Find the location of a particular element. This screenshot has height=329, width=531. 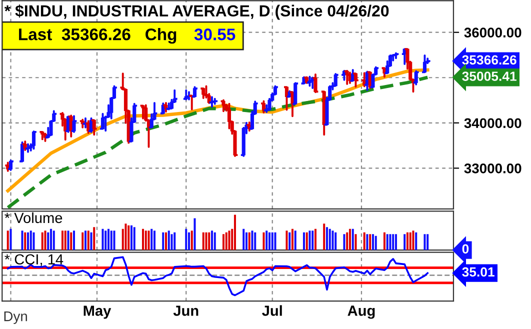

y-tick-label: 36000.00 is located at coordinates (493, 33).